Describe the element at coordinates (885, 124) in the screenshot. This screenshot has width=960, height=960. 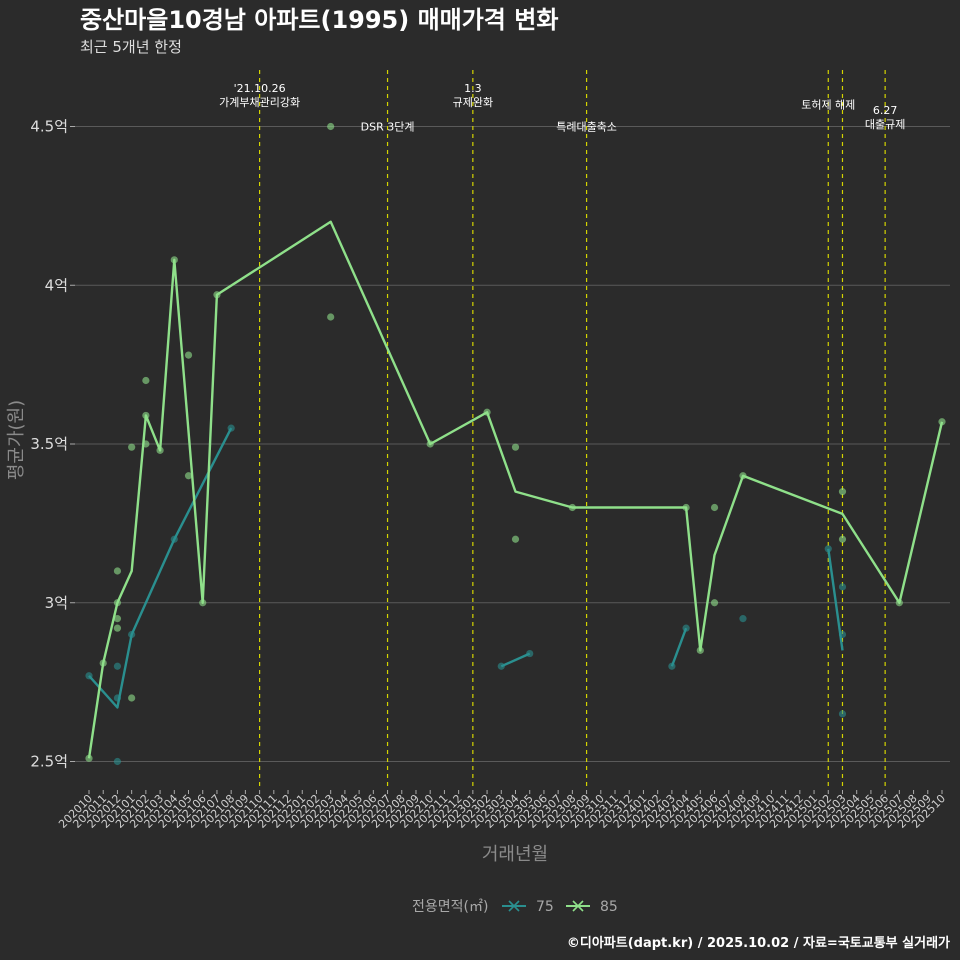
I see `policy-annotation: 대출규제` at that location.